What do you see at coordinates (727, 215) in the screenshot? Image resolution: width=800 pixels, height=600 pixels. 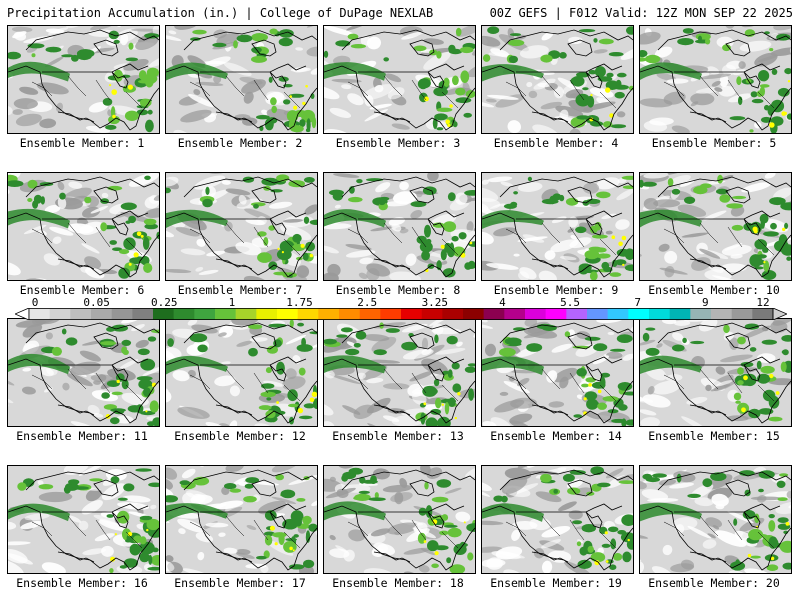 I see `us-canada-border` at bounding box center [727, 215].